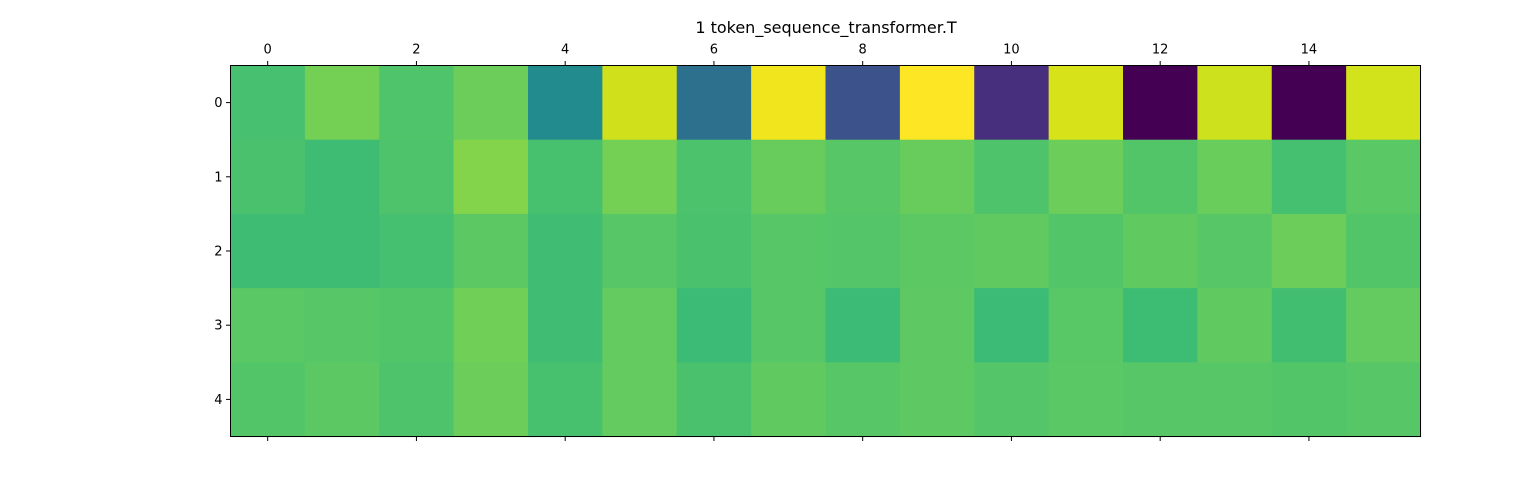  I want to click on y-tick-label: 0, so click(218, 103).